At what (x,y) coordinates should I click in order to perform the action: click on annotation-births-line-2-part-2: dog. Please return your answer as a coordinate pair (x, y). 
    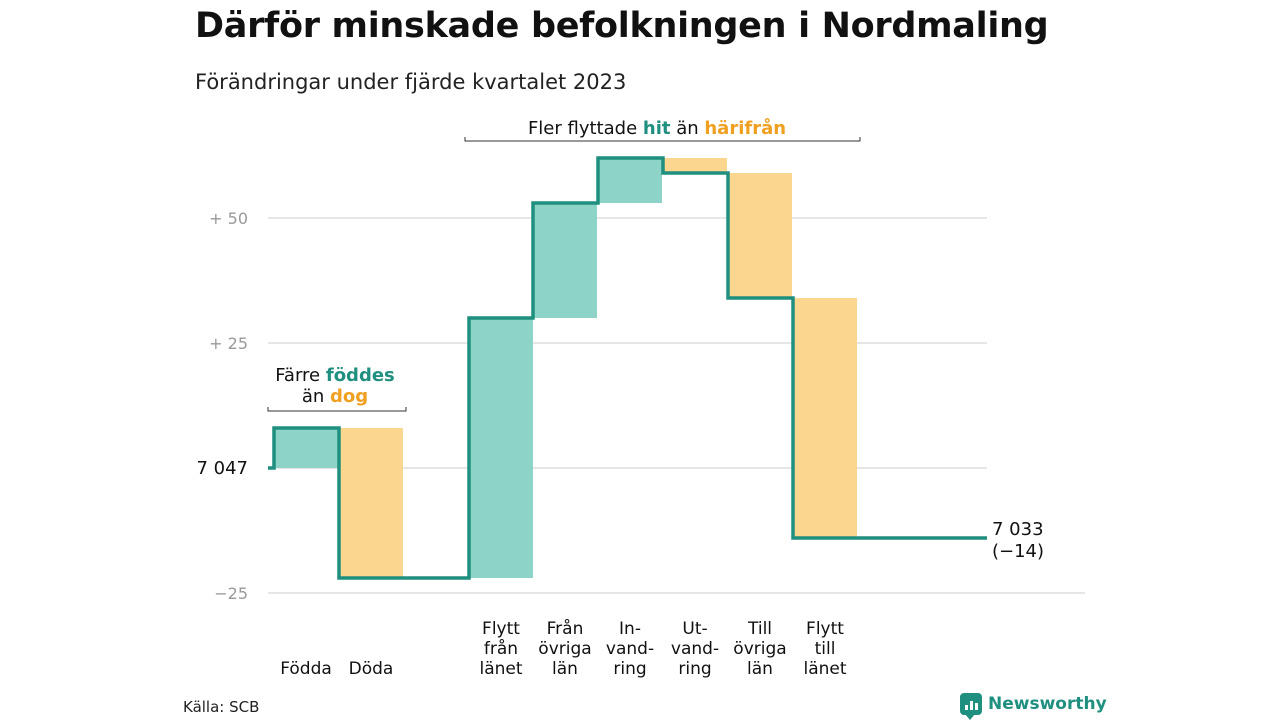
    Looking at the image, I should click on (349, 396).